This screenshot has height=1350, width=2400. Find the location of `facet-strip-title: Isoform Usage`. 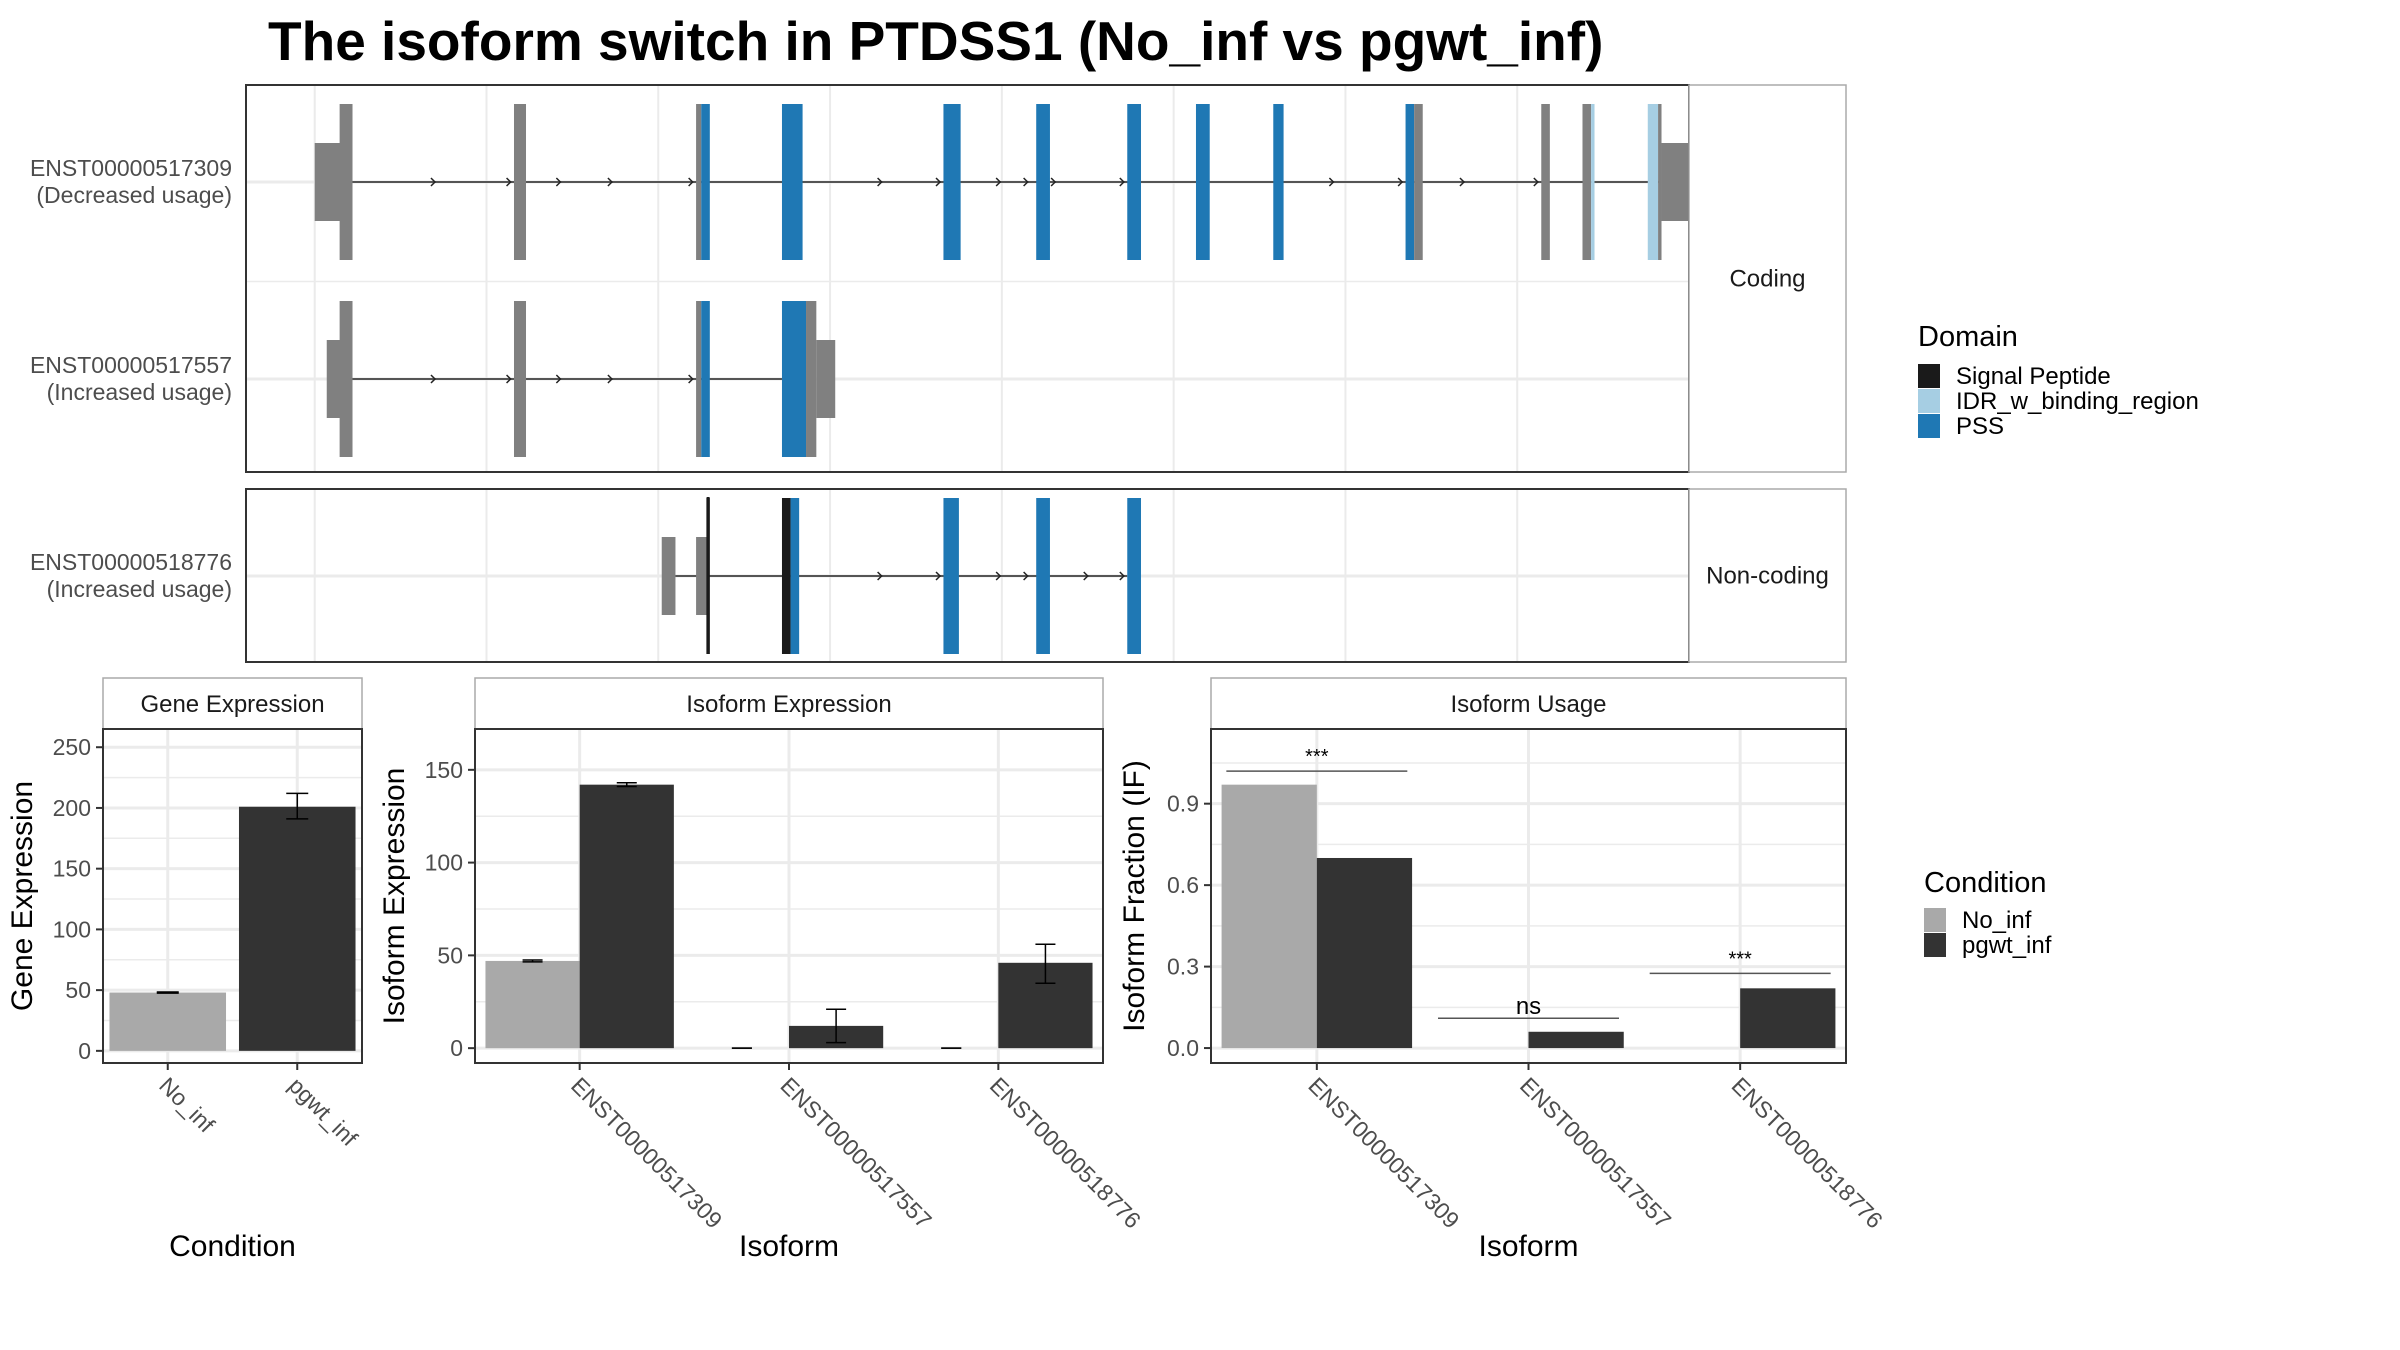

facet-strip-title: Isoform Usage is located at coordinates (1528, 704).